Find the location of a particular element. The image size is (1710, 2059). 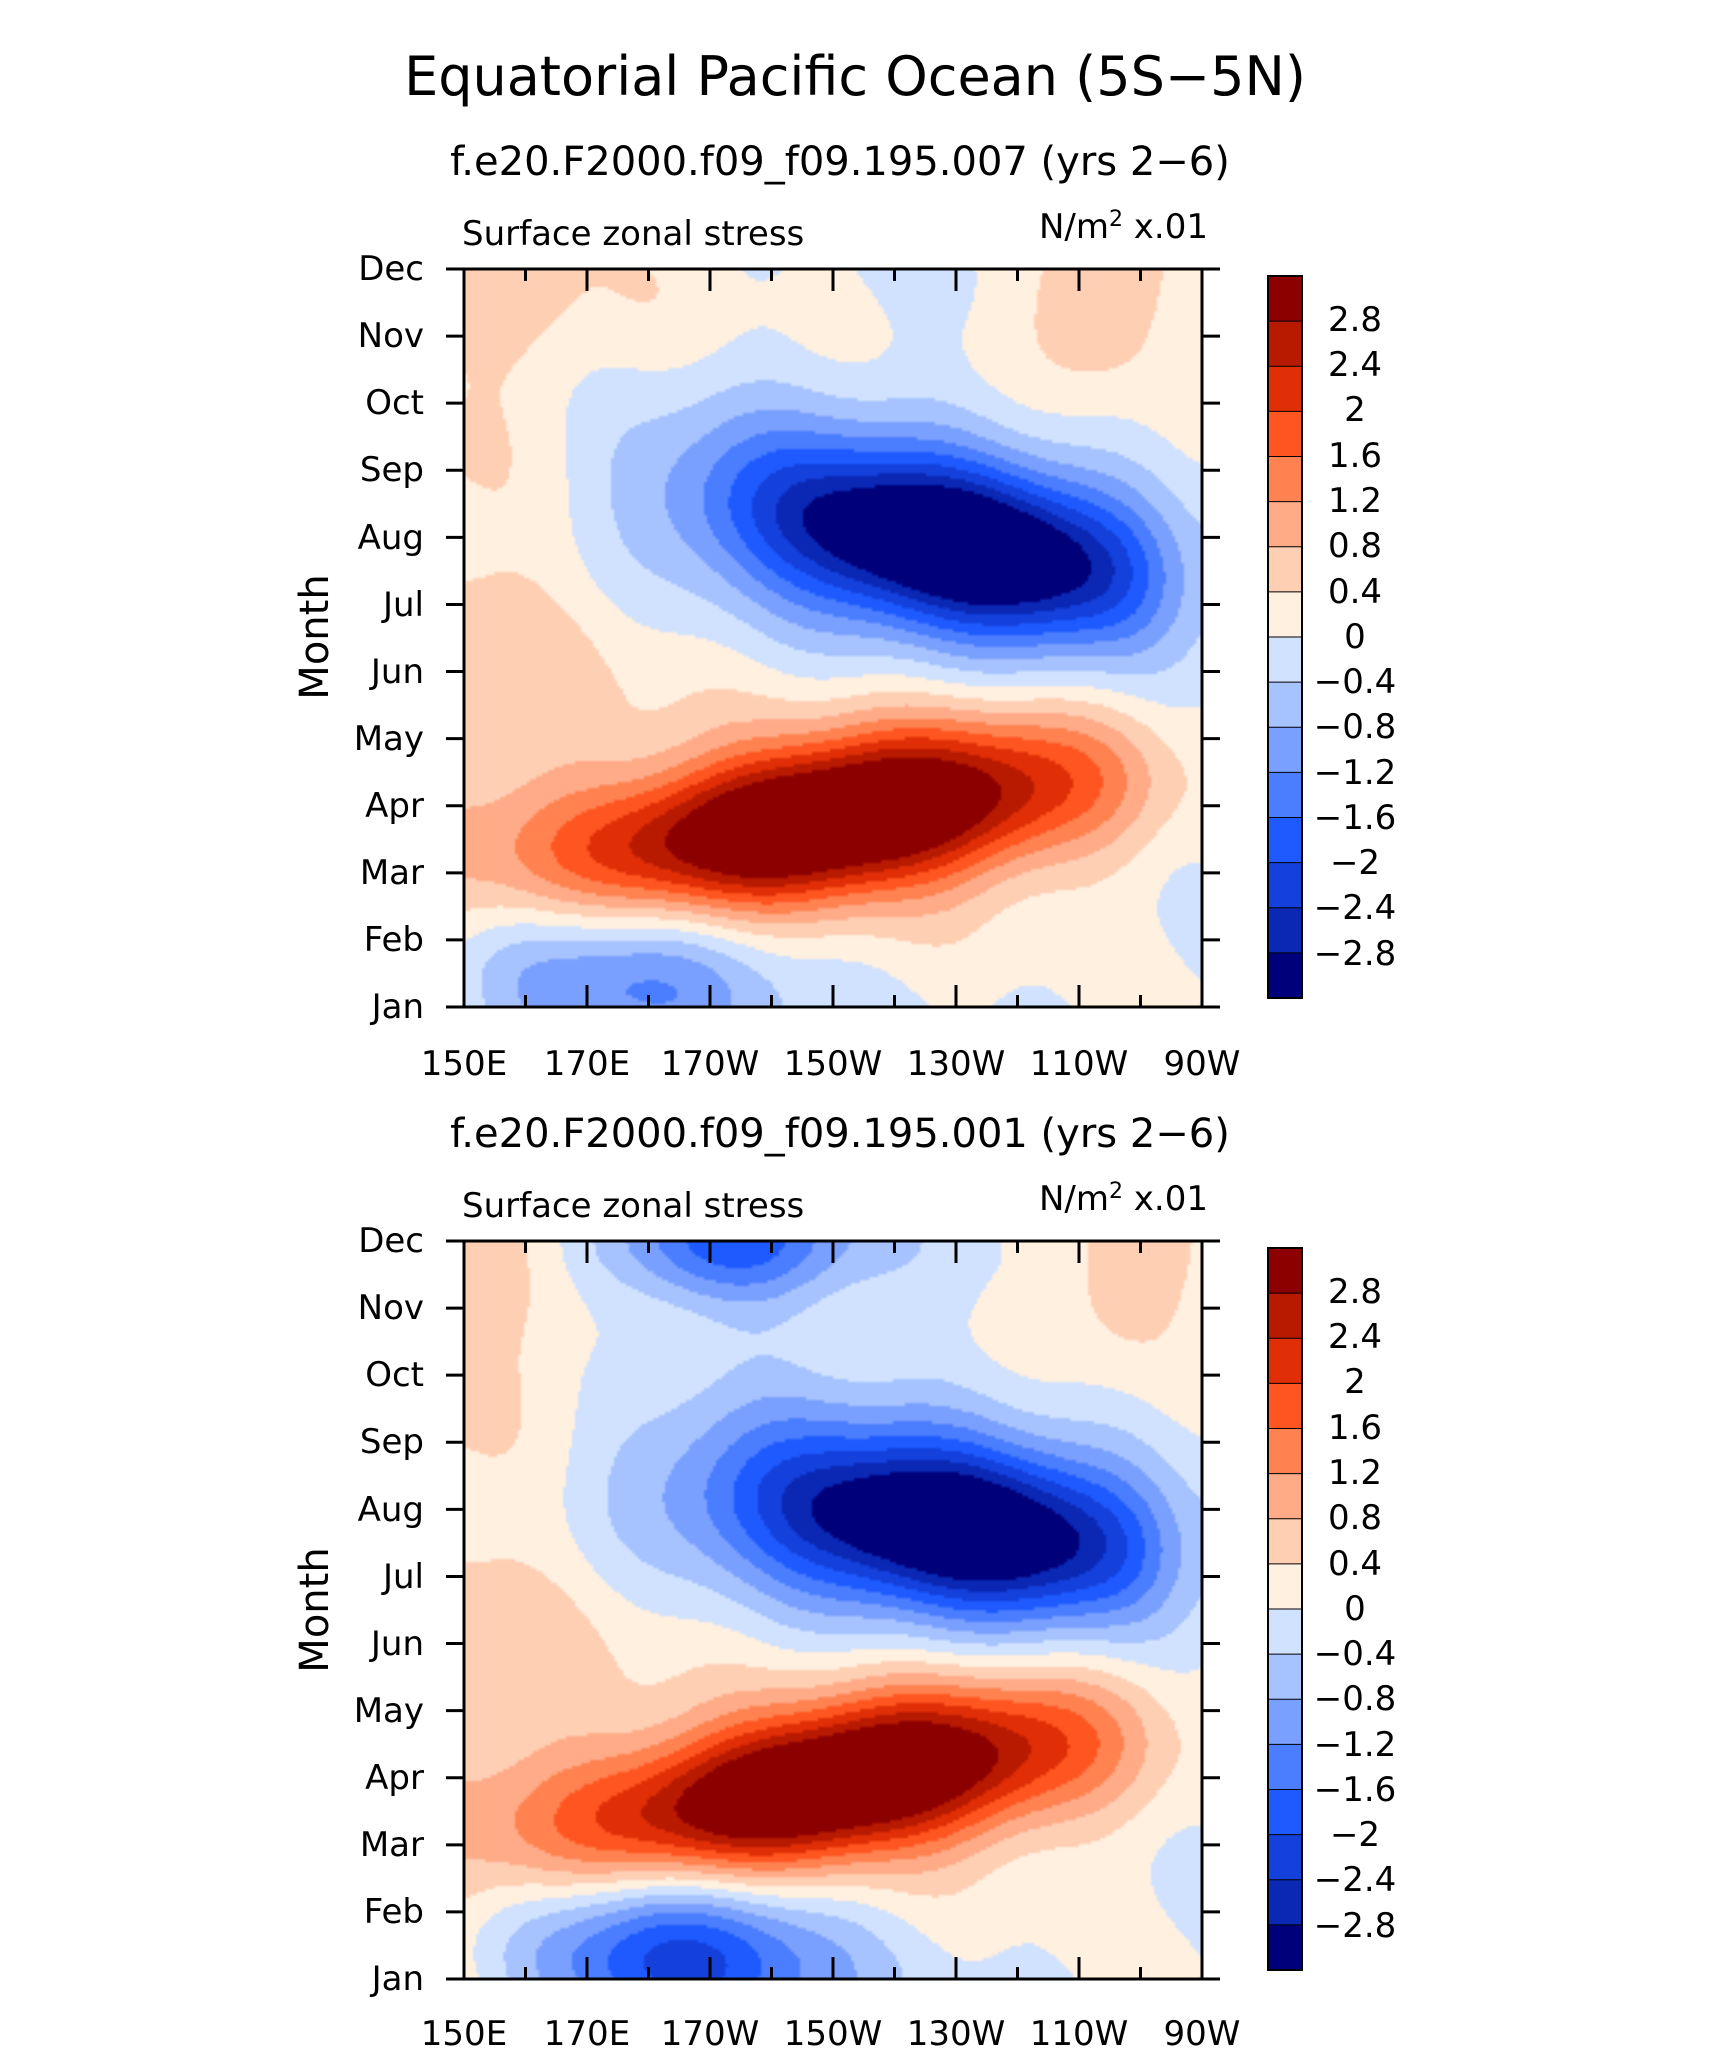

panel-2-title: f.e20.F2000.f09_f09.195.001 (yrs 2−6) is located at coordinates (840, 1134).